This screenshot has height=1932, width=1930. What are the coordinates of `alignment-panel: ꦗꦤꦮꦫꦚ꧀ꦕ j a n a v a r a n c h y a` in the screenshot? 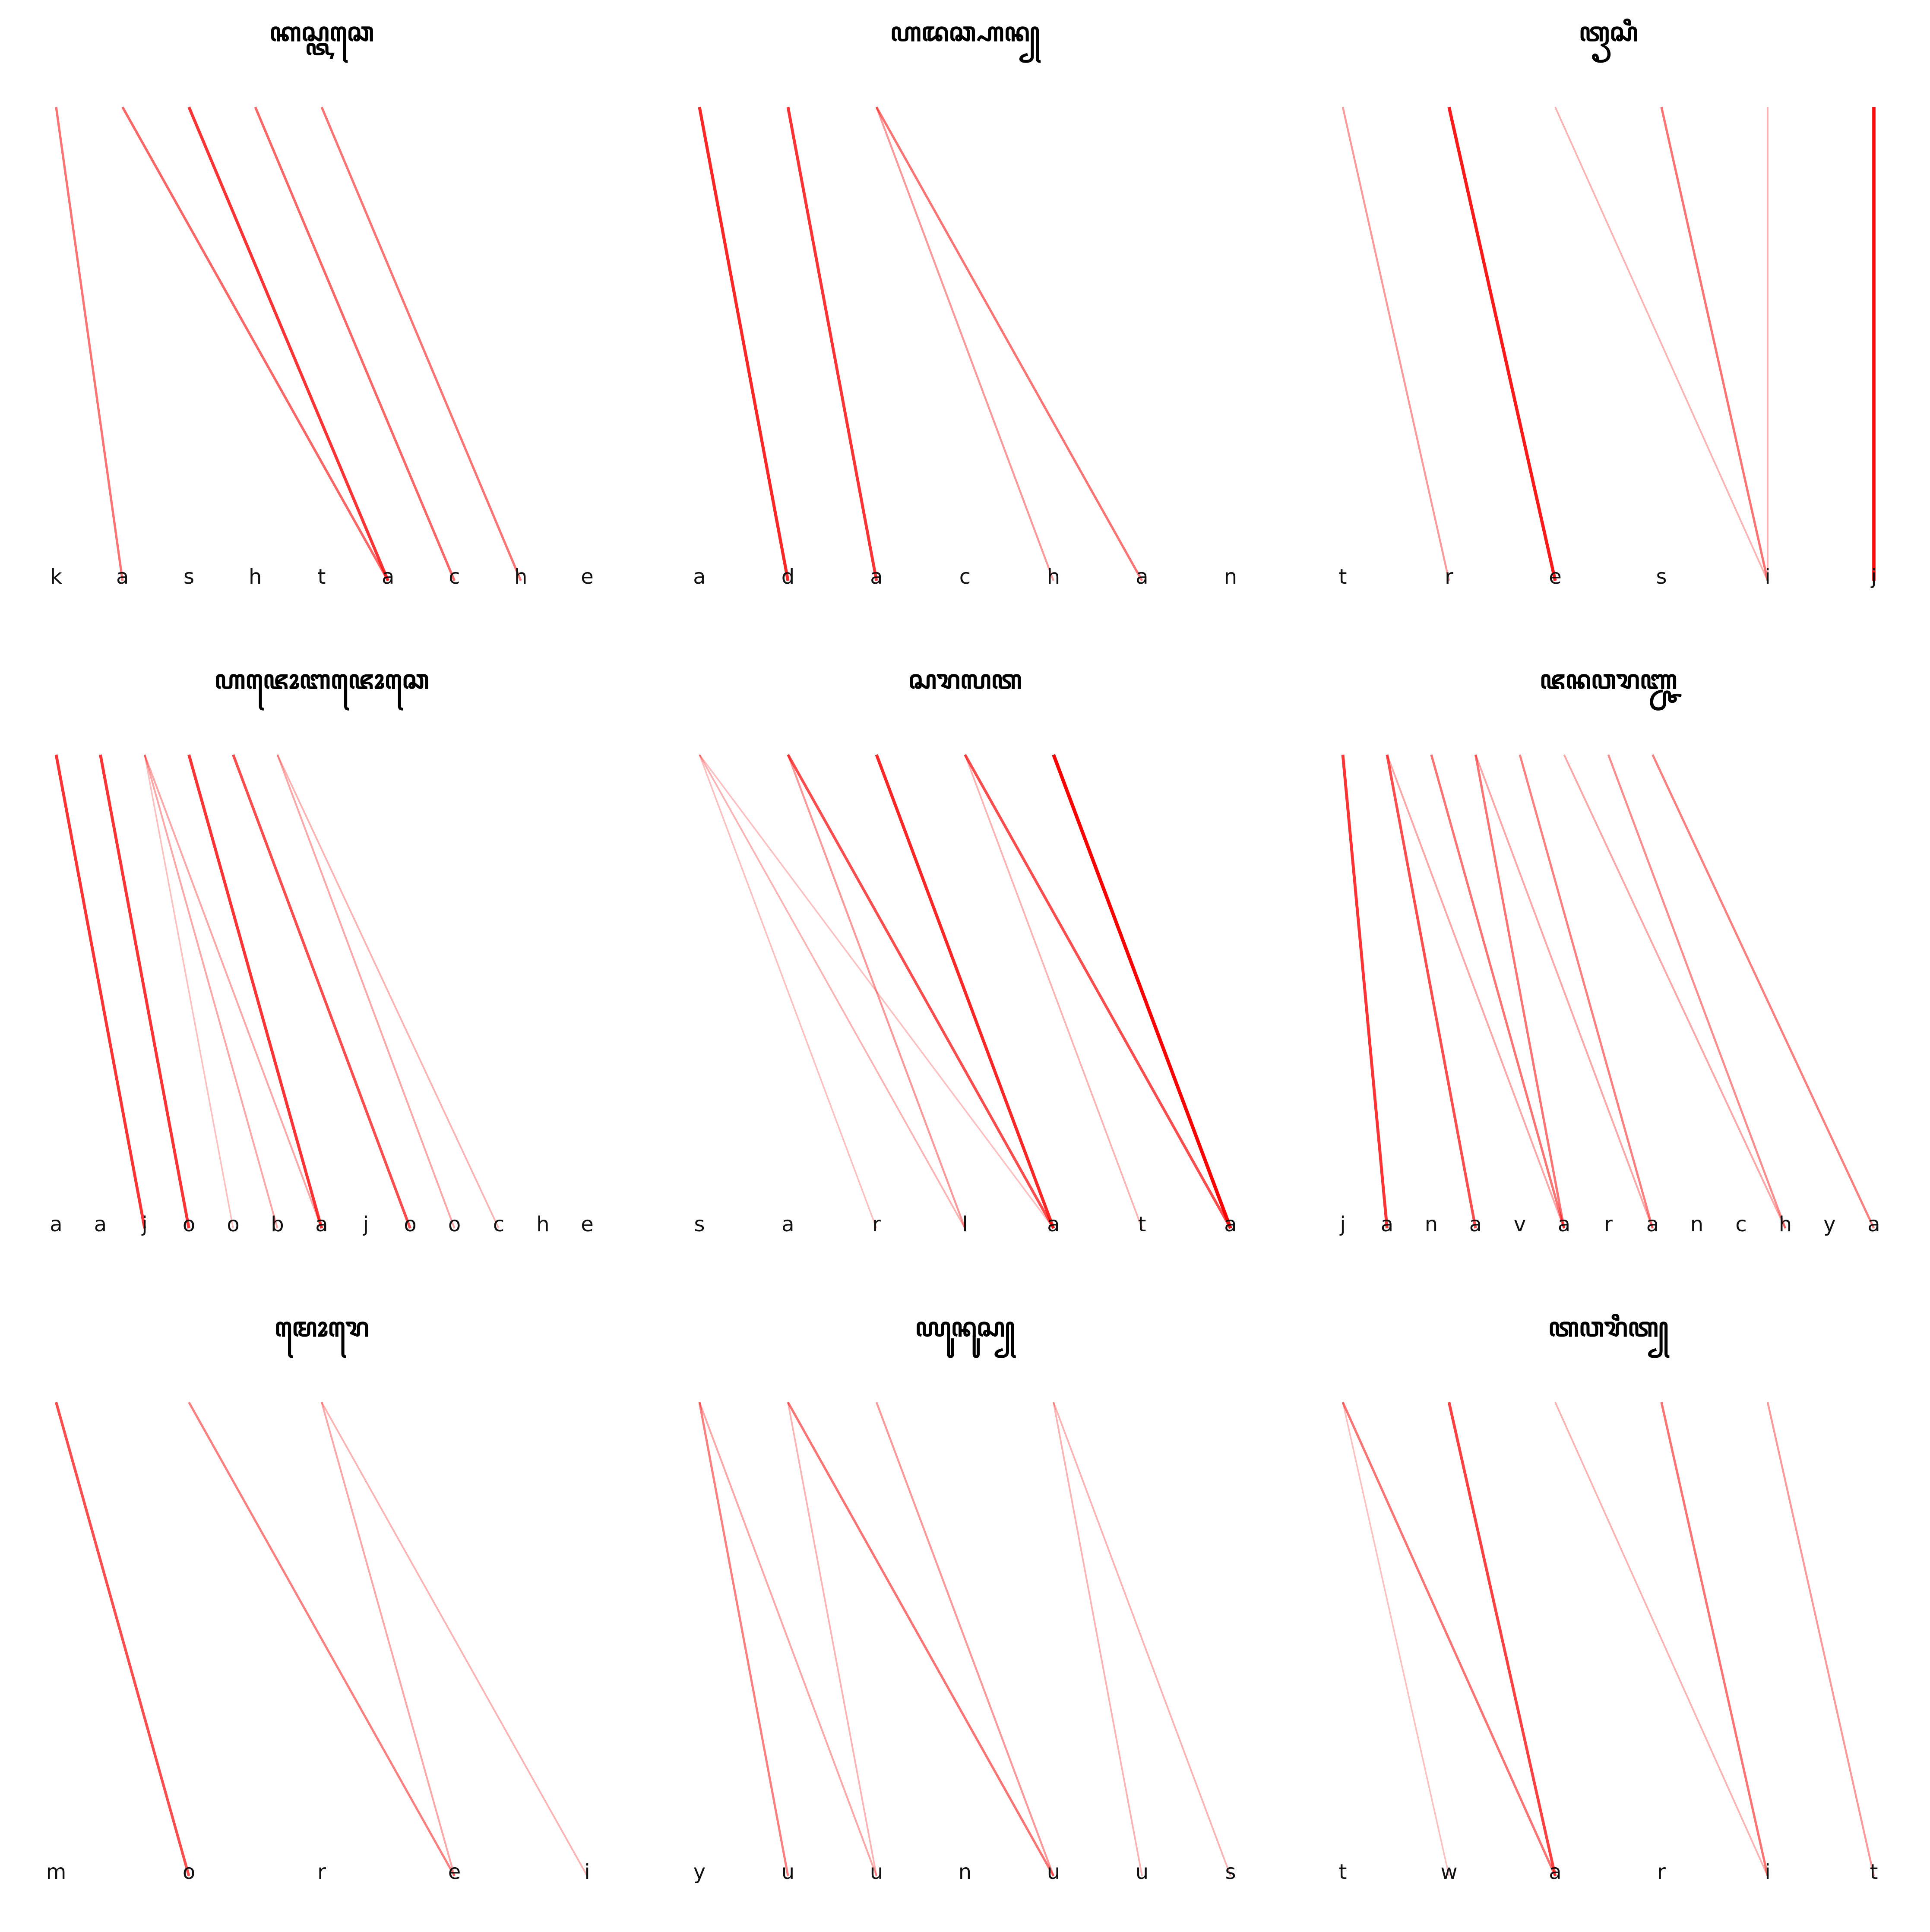 It's located at (1609, 950).